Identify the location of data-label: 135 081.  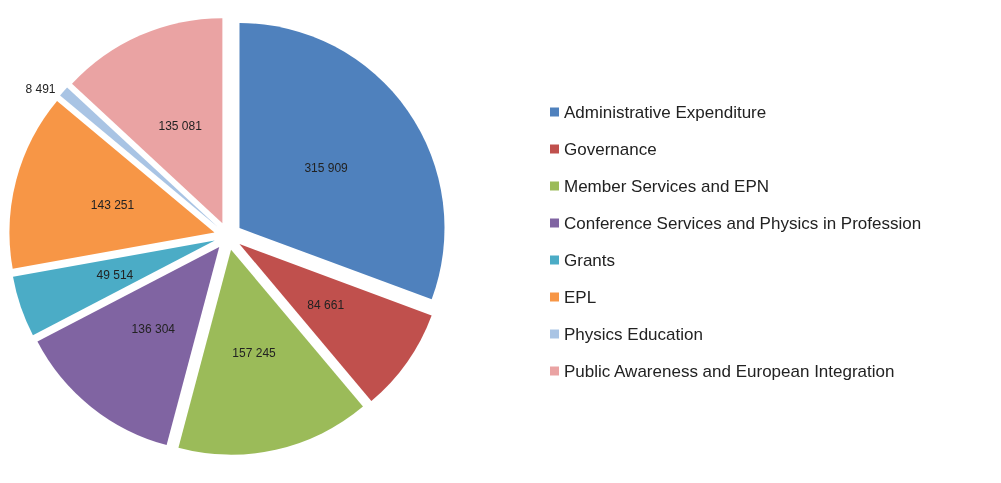
(180, 126).